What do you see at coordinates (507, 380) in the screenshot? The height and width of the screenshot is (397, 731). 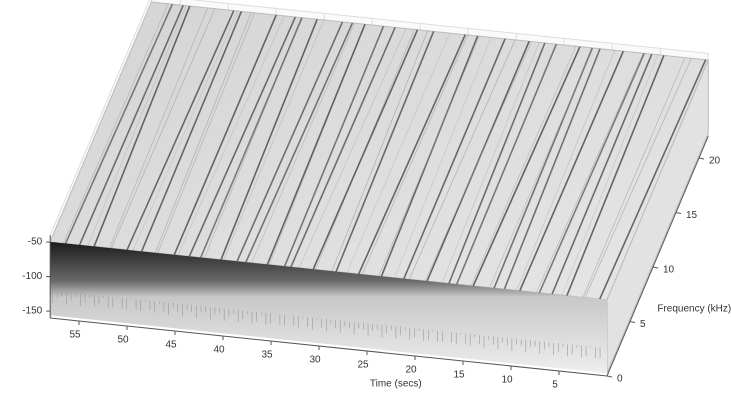 I see `x-tick-label: 10` at bounding box center [507, 380].